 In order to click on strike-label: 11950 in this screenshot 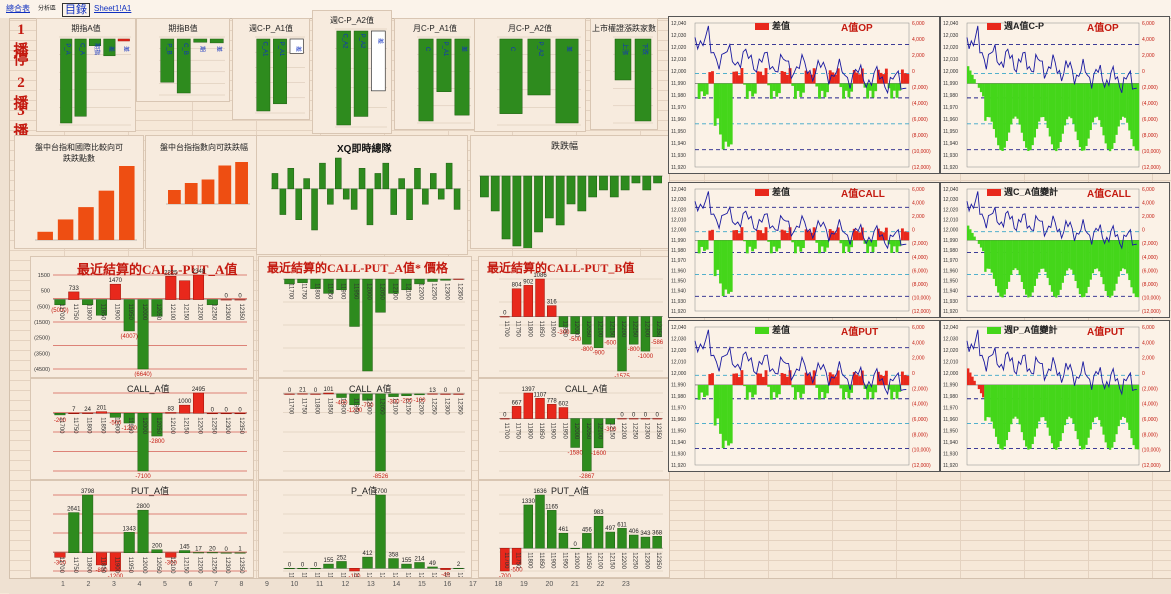, I will do `click(130, 312)`.